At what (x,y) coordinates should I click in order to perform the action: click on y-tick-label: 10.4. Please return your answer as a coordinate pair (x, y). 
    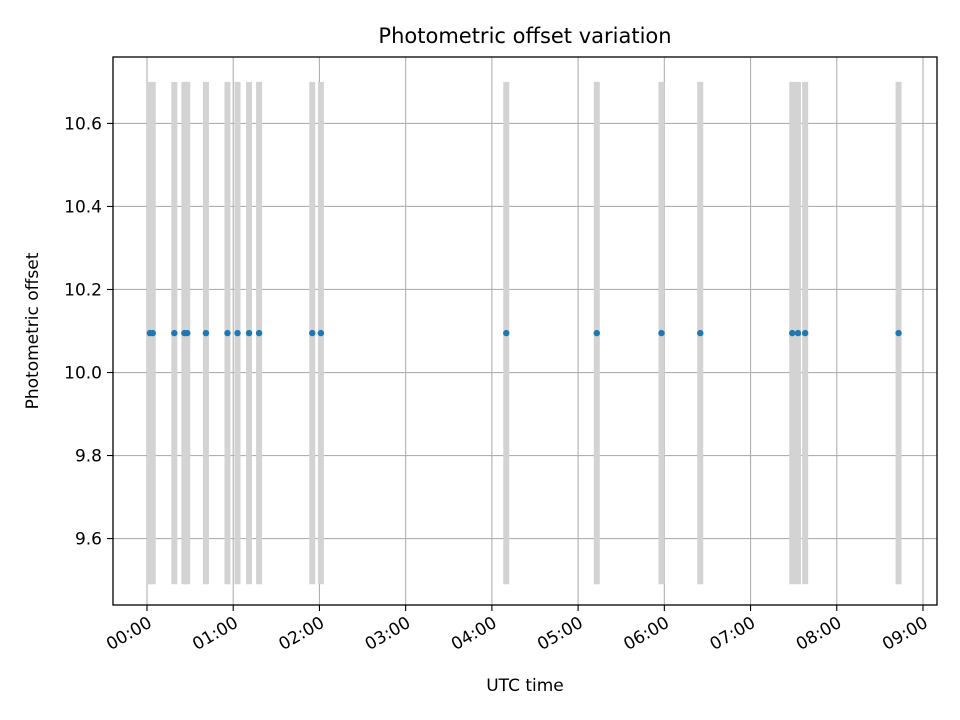
    Looking at the image, I should click on (83, 207).